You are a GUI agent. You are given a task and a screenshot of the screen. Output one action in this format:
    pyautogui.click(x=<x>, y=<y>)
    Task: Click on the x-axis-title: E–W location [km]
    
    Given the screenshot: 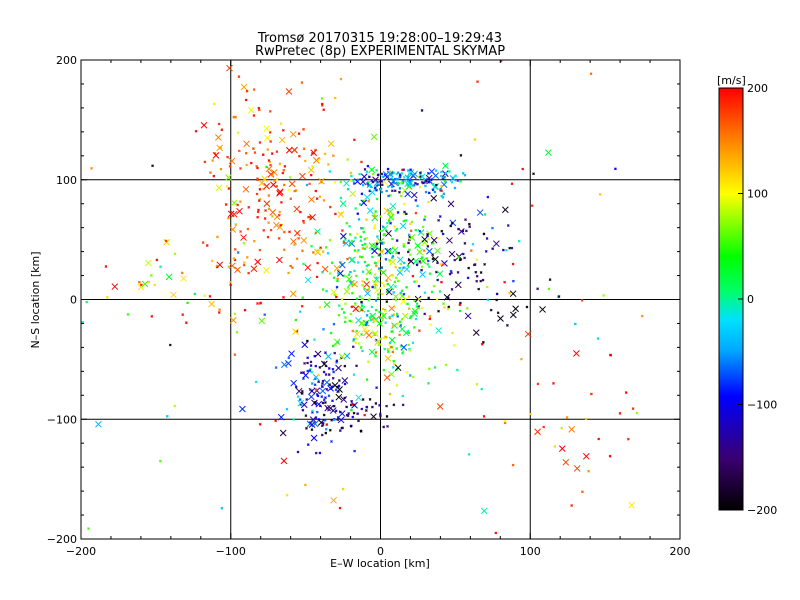 What is the action you would take?
    pyautogui.click(x=380, y=563)
    